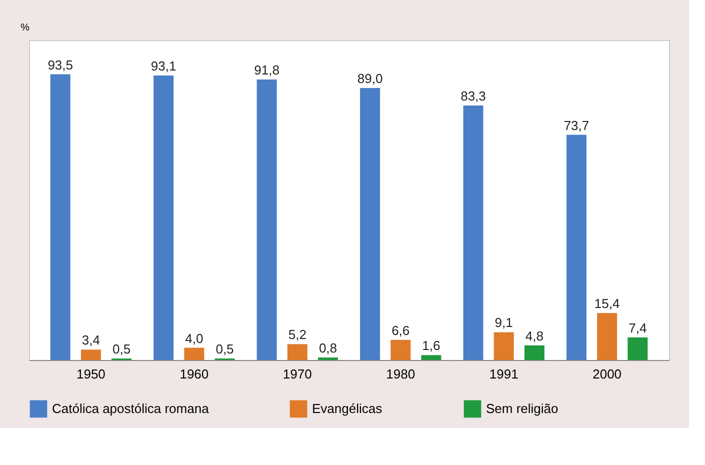  Describe the element at coordinates (503, 374) in the screenshot. I see `x-tick-label: 1991` at that location.